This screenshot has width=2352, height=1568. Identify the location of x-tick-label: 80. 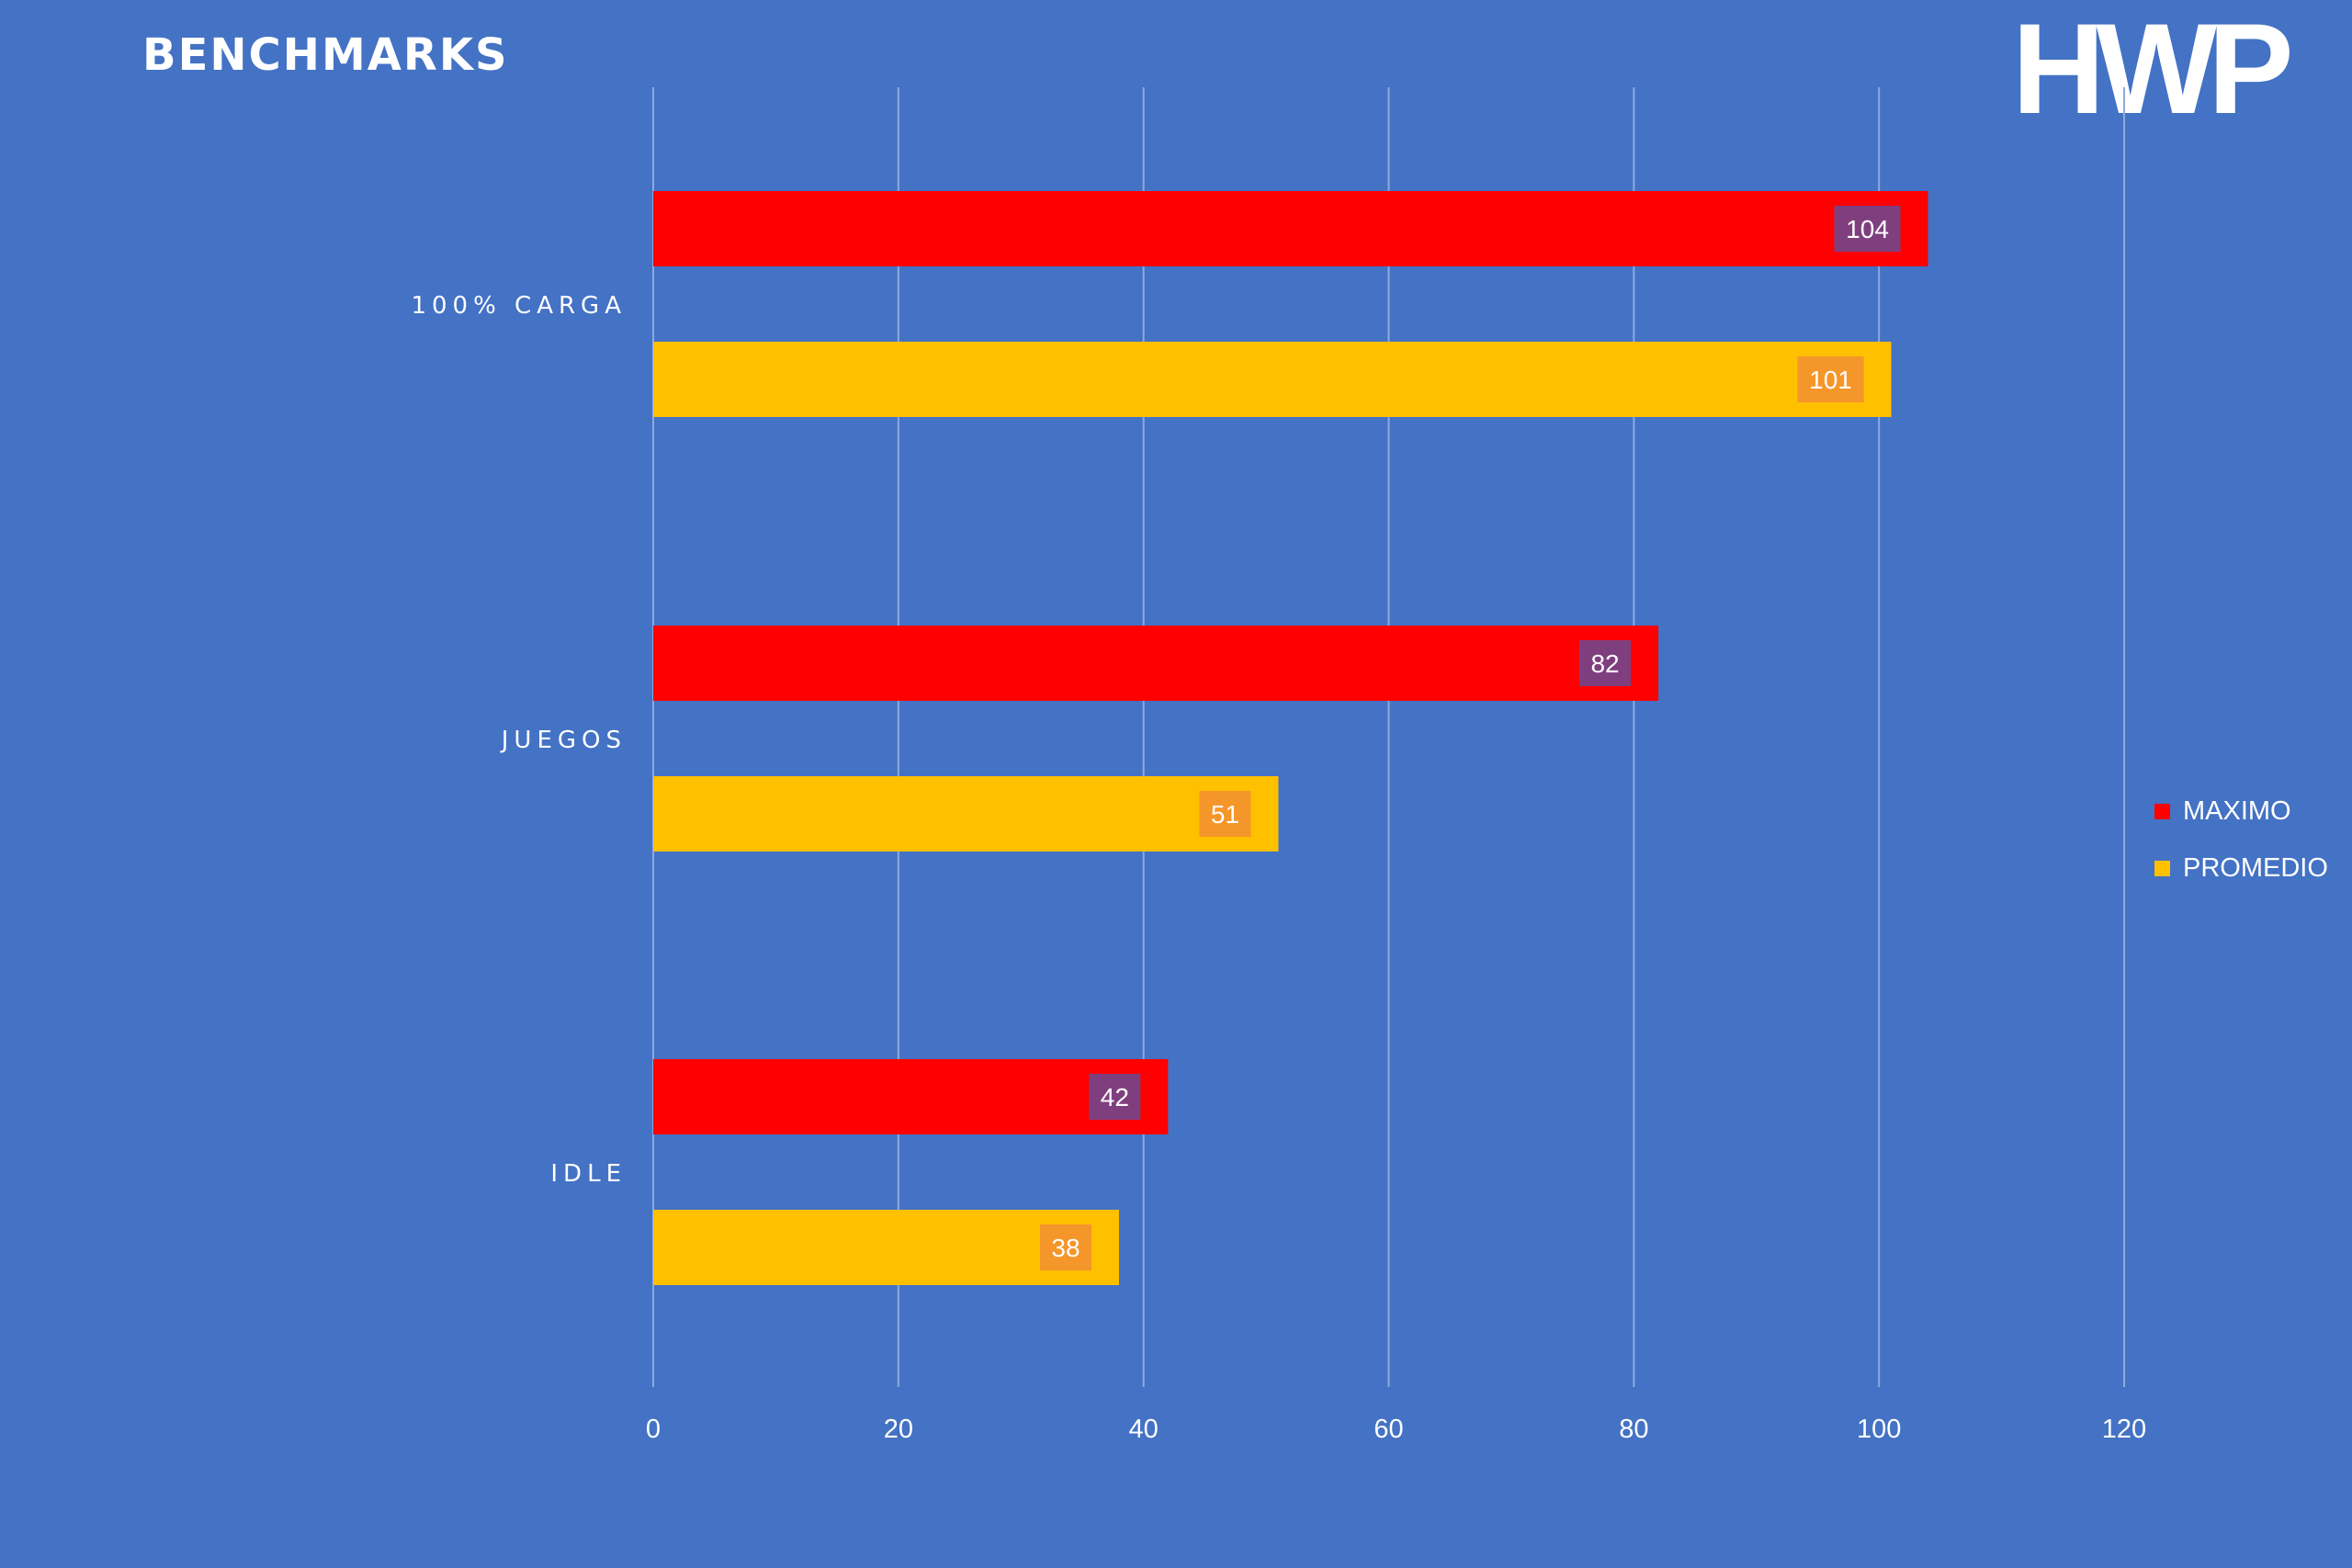
(1634, 1429).